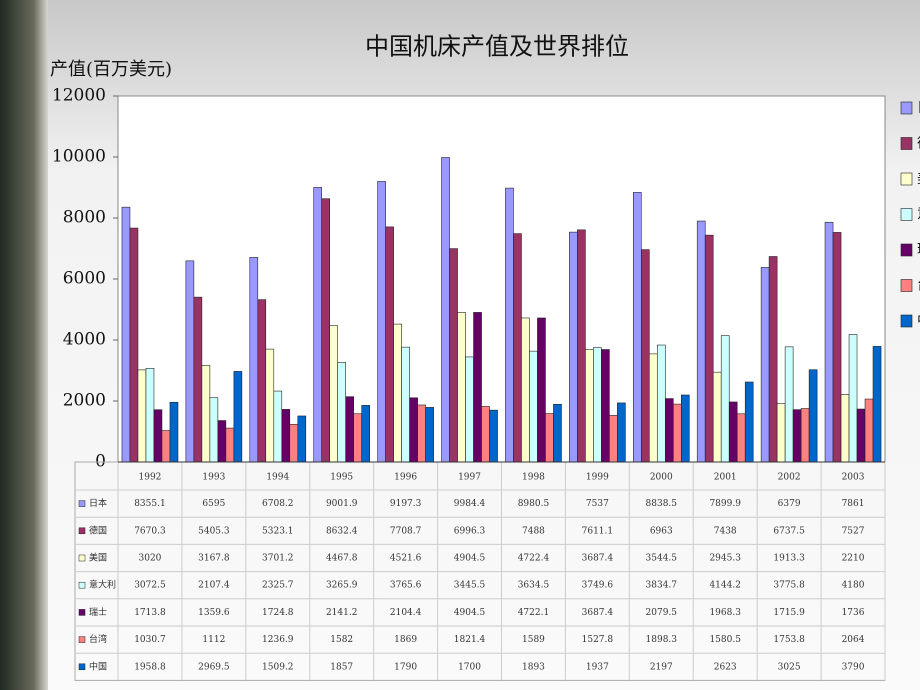 Image resolution: width=920 pixels, height=690 pixels. What do you see at coordinates (725, 667) in the screenshot?
I see `table-cell: 2623` at bounding box center [725, 667].